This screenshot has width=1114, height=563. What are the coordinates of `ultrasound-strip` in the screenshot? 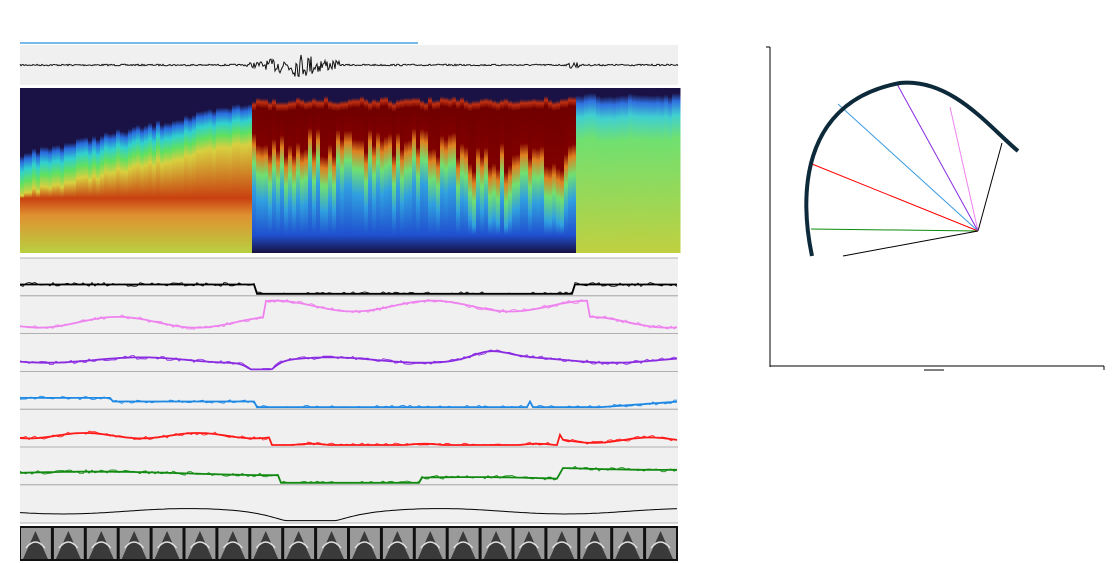 It's located at (349, 543).